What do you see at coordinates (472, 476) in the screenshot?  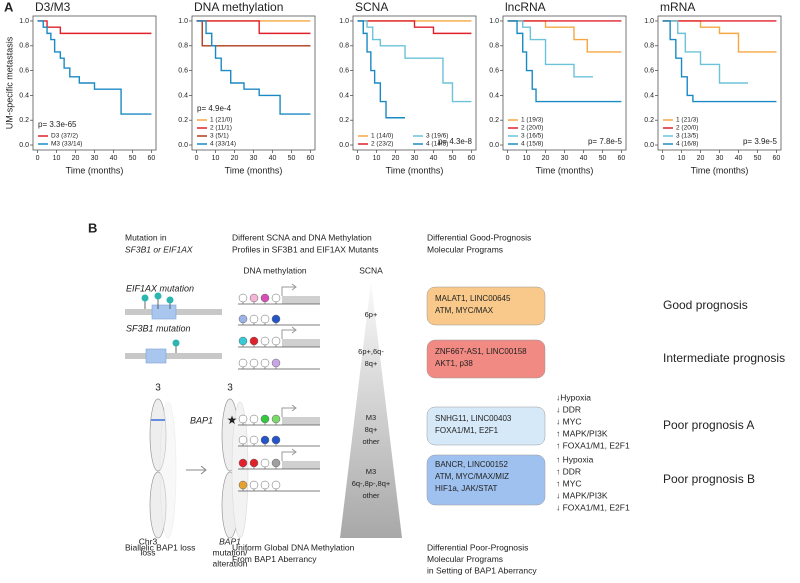 I see `program-text: ATM, MYC/MAX/MIZ` at bounding box center [472, 476].